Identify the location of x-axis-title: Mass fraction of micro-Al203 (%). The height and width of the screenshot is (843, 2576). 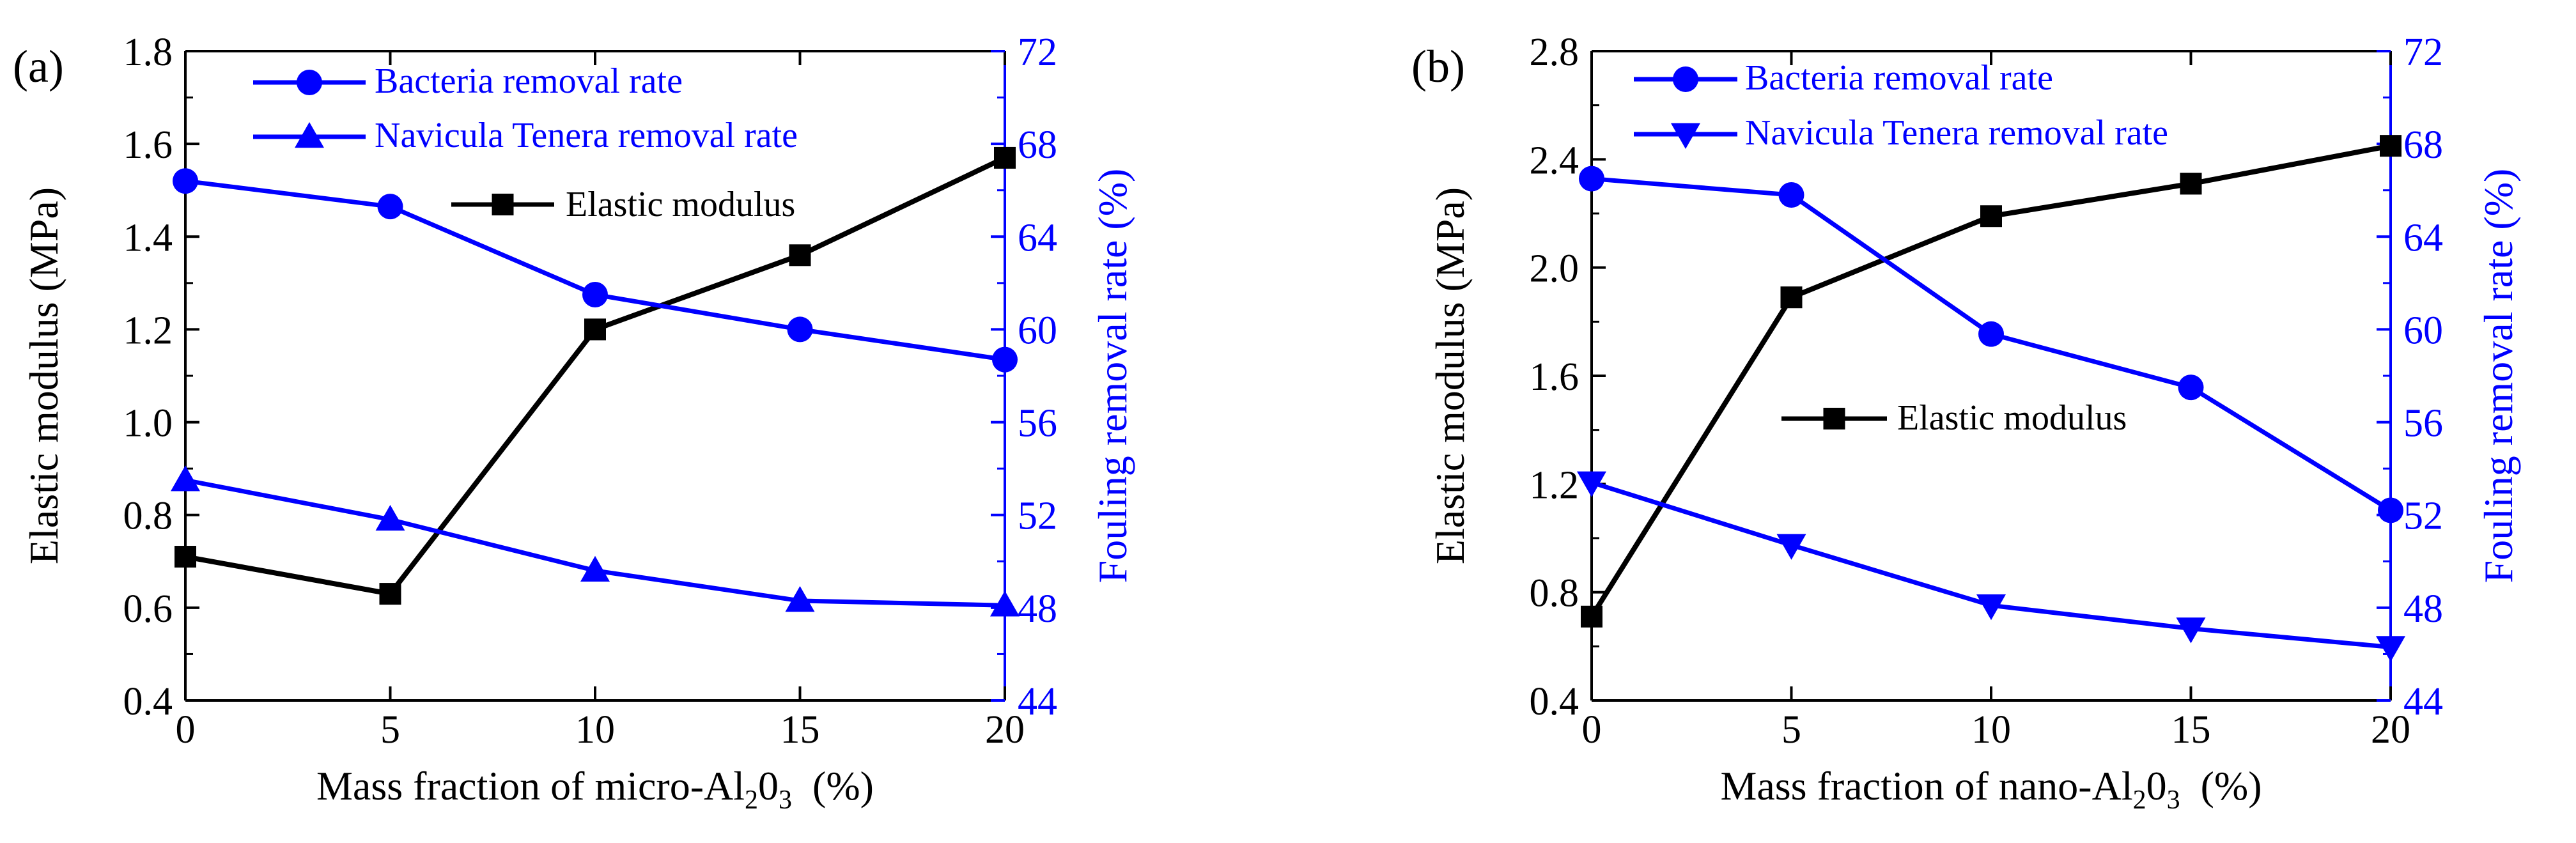
(595, 789).